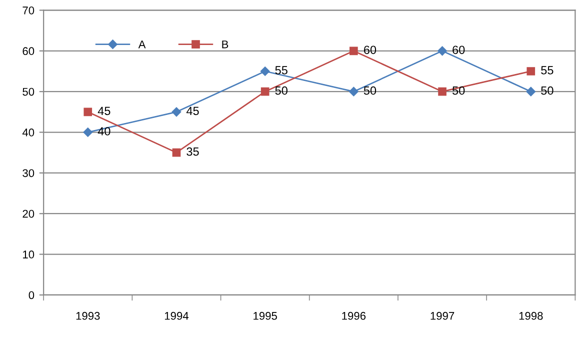 Image resolution: width=581 pixels, height=341 pixels. What do you see at coordinates (28, 214) in the screenshot?
I see `y-tick-label: 20` at bounding box center [28, 214].